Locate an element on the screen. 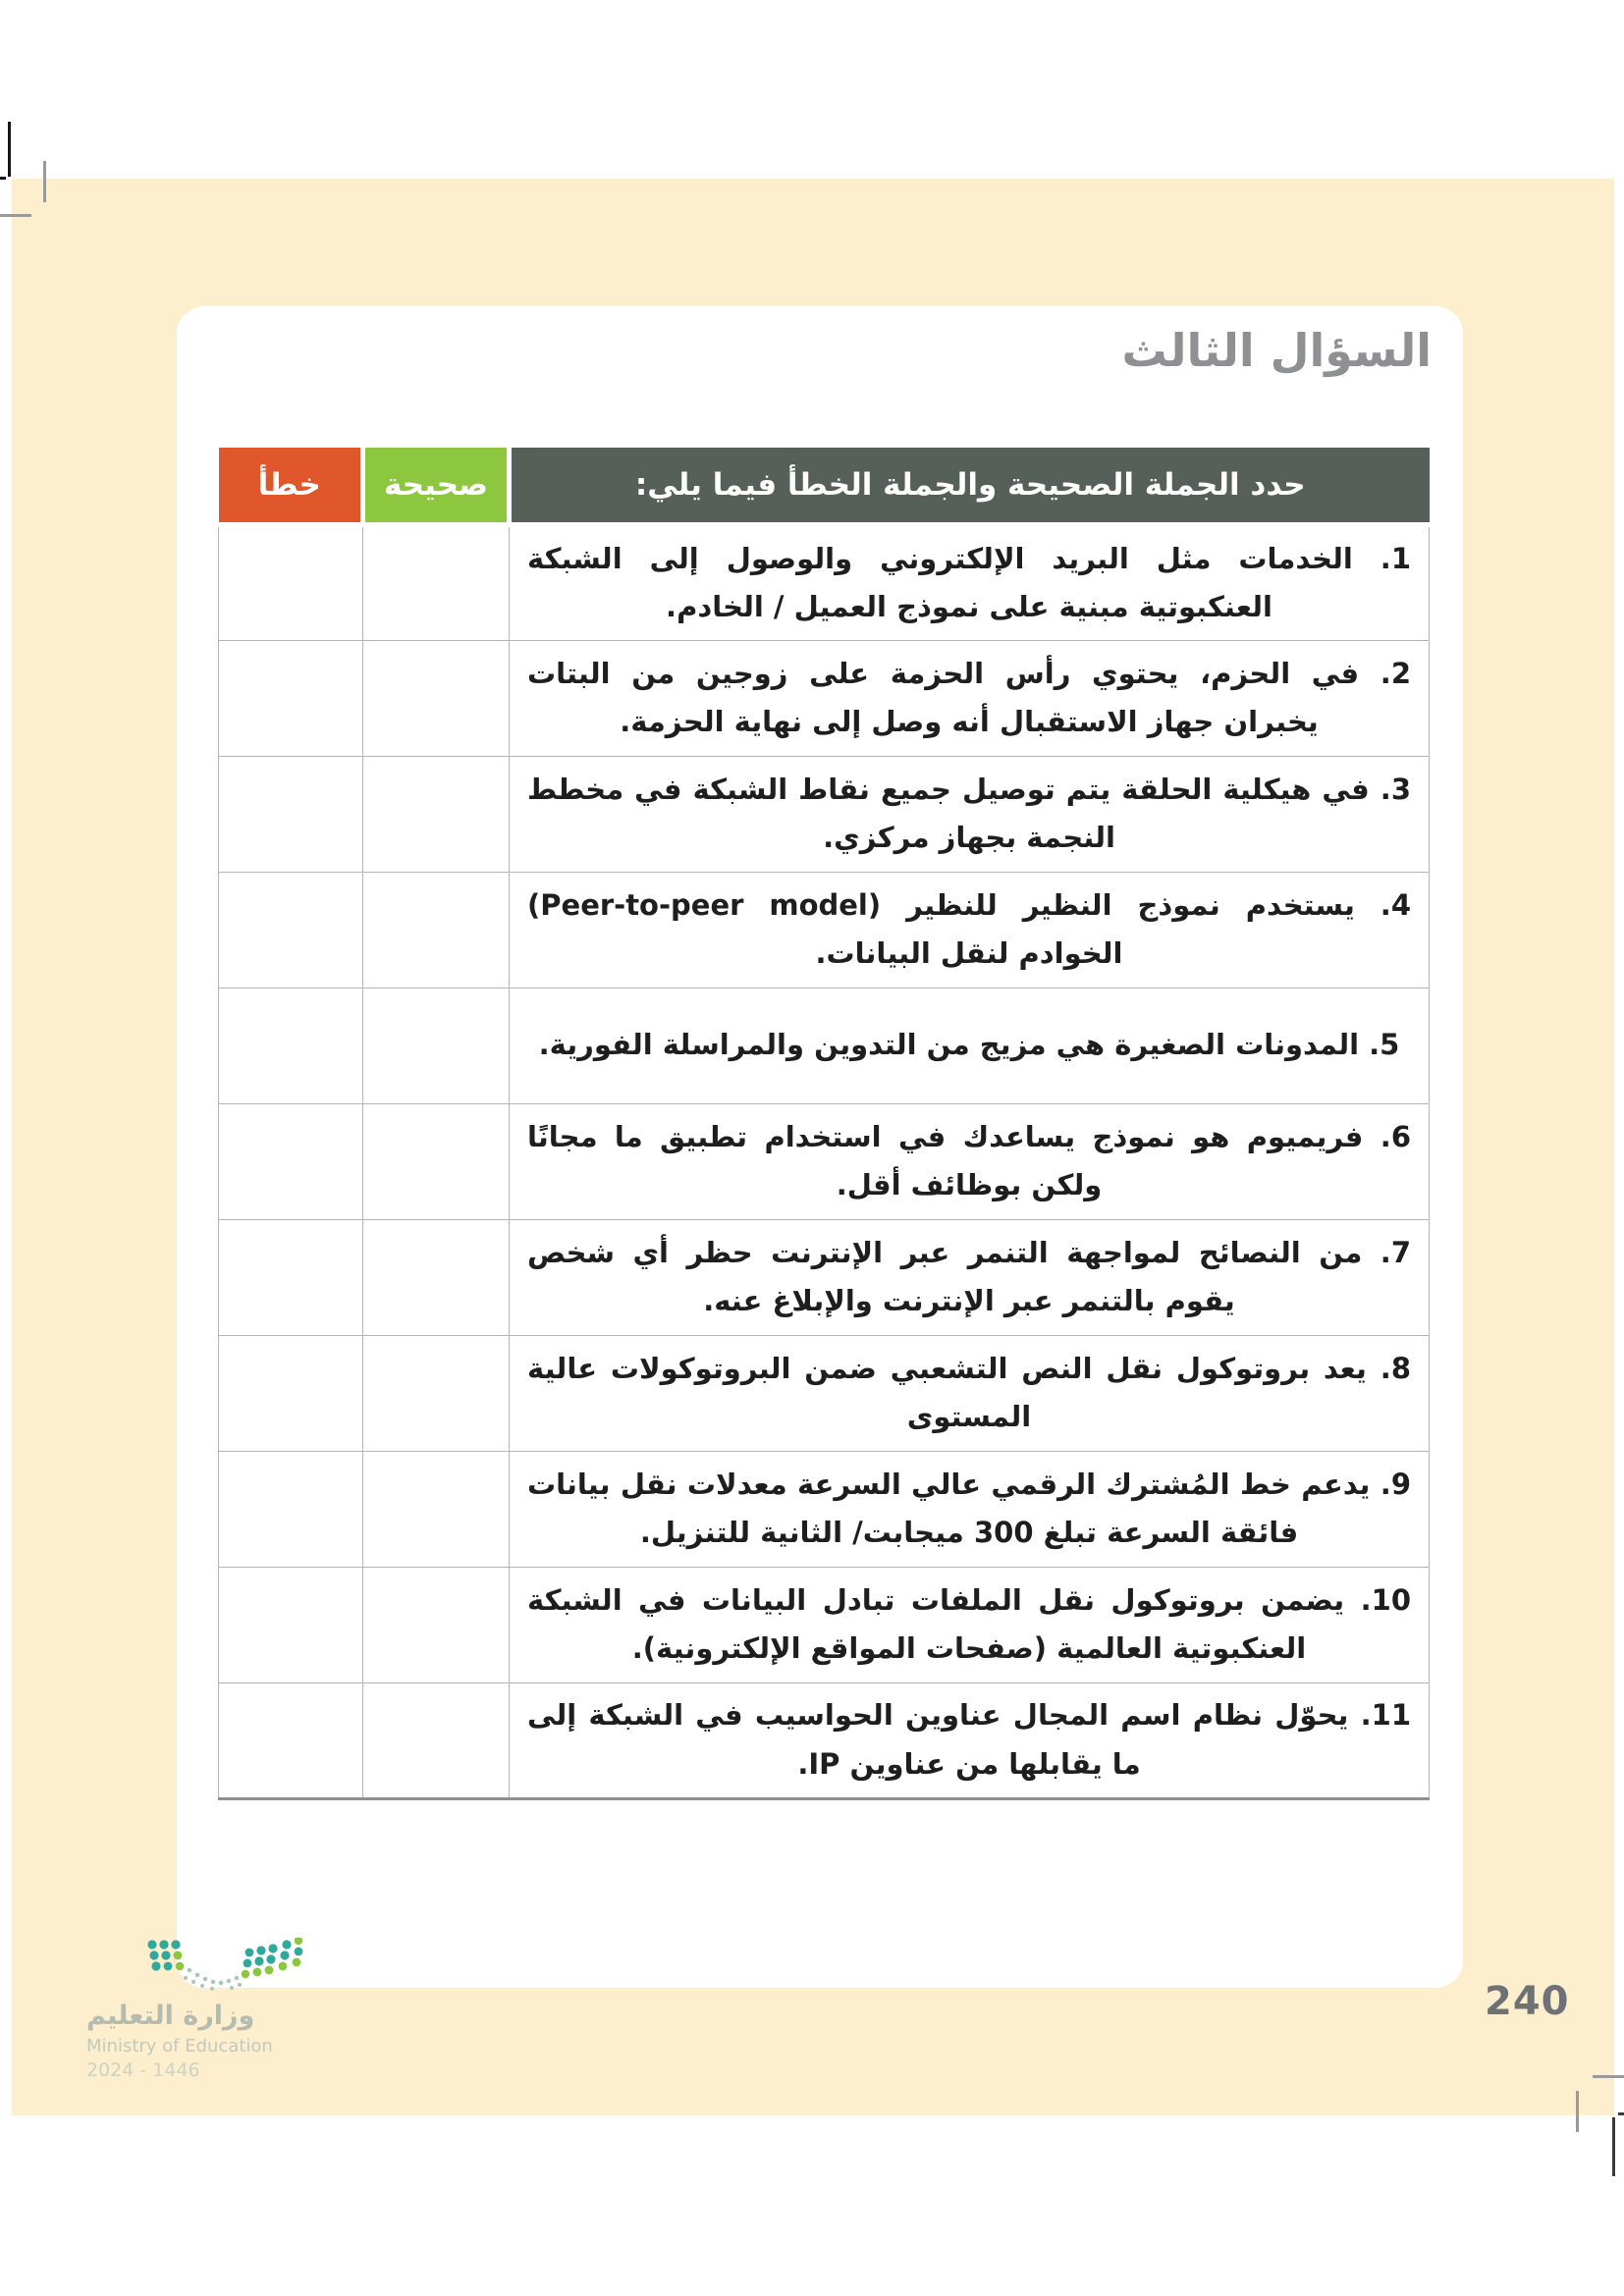 The image size is (1624, 2296). page-number: 240 is located at coordinates (1527, 2001).